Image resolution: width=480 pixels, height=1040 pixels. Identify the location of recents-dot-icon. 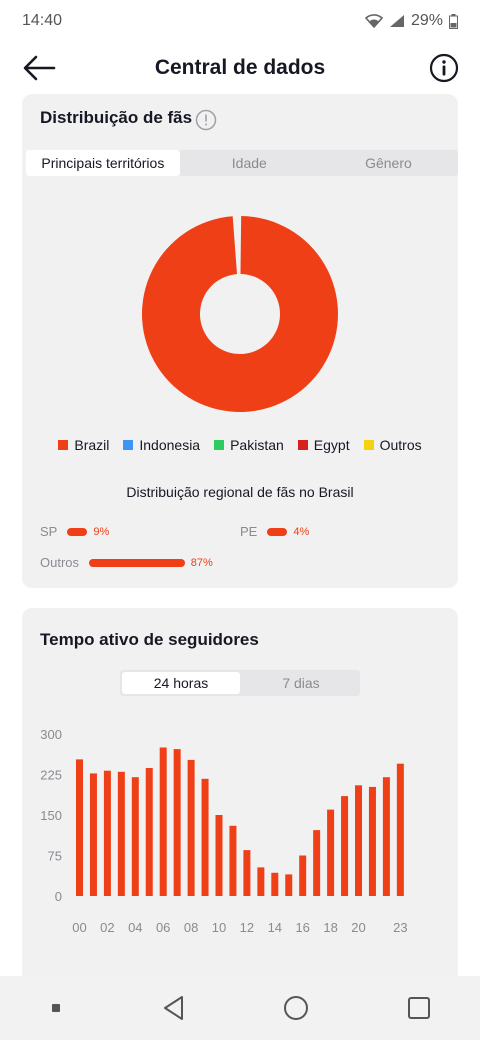
(56, 1008).